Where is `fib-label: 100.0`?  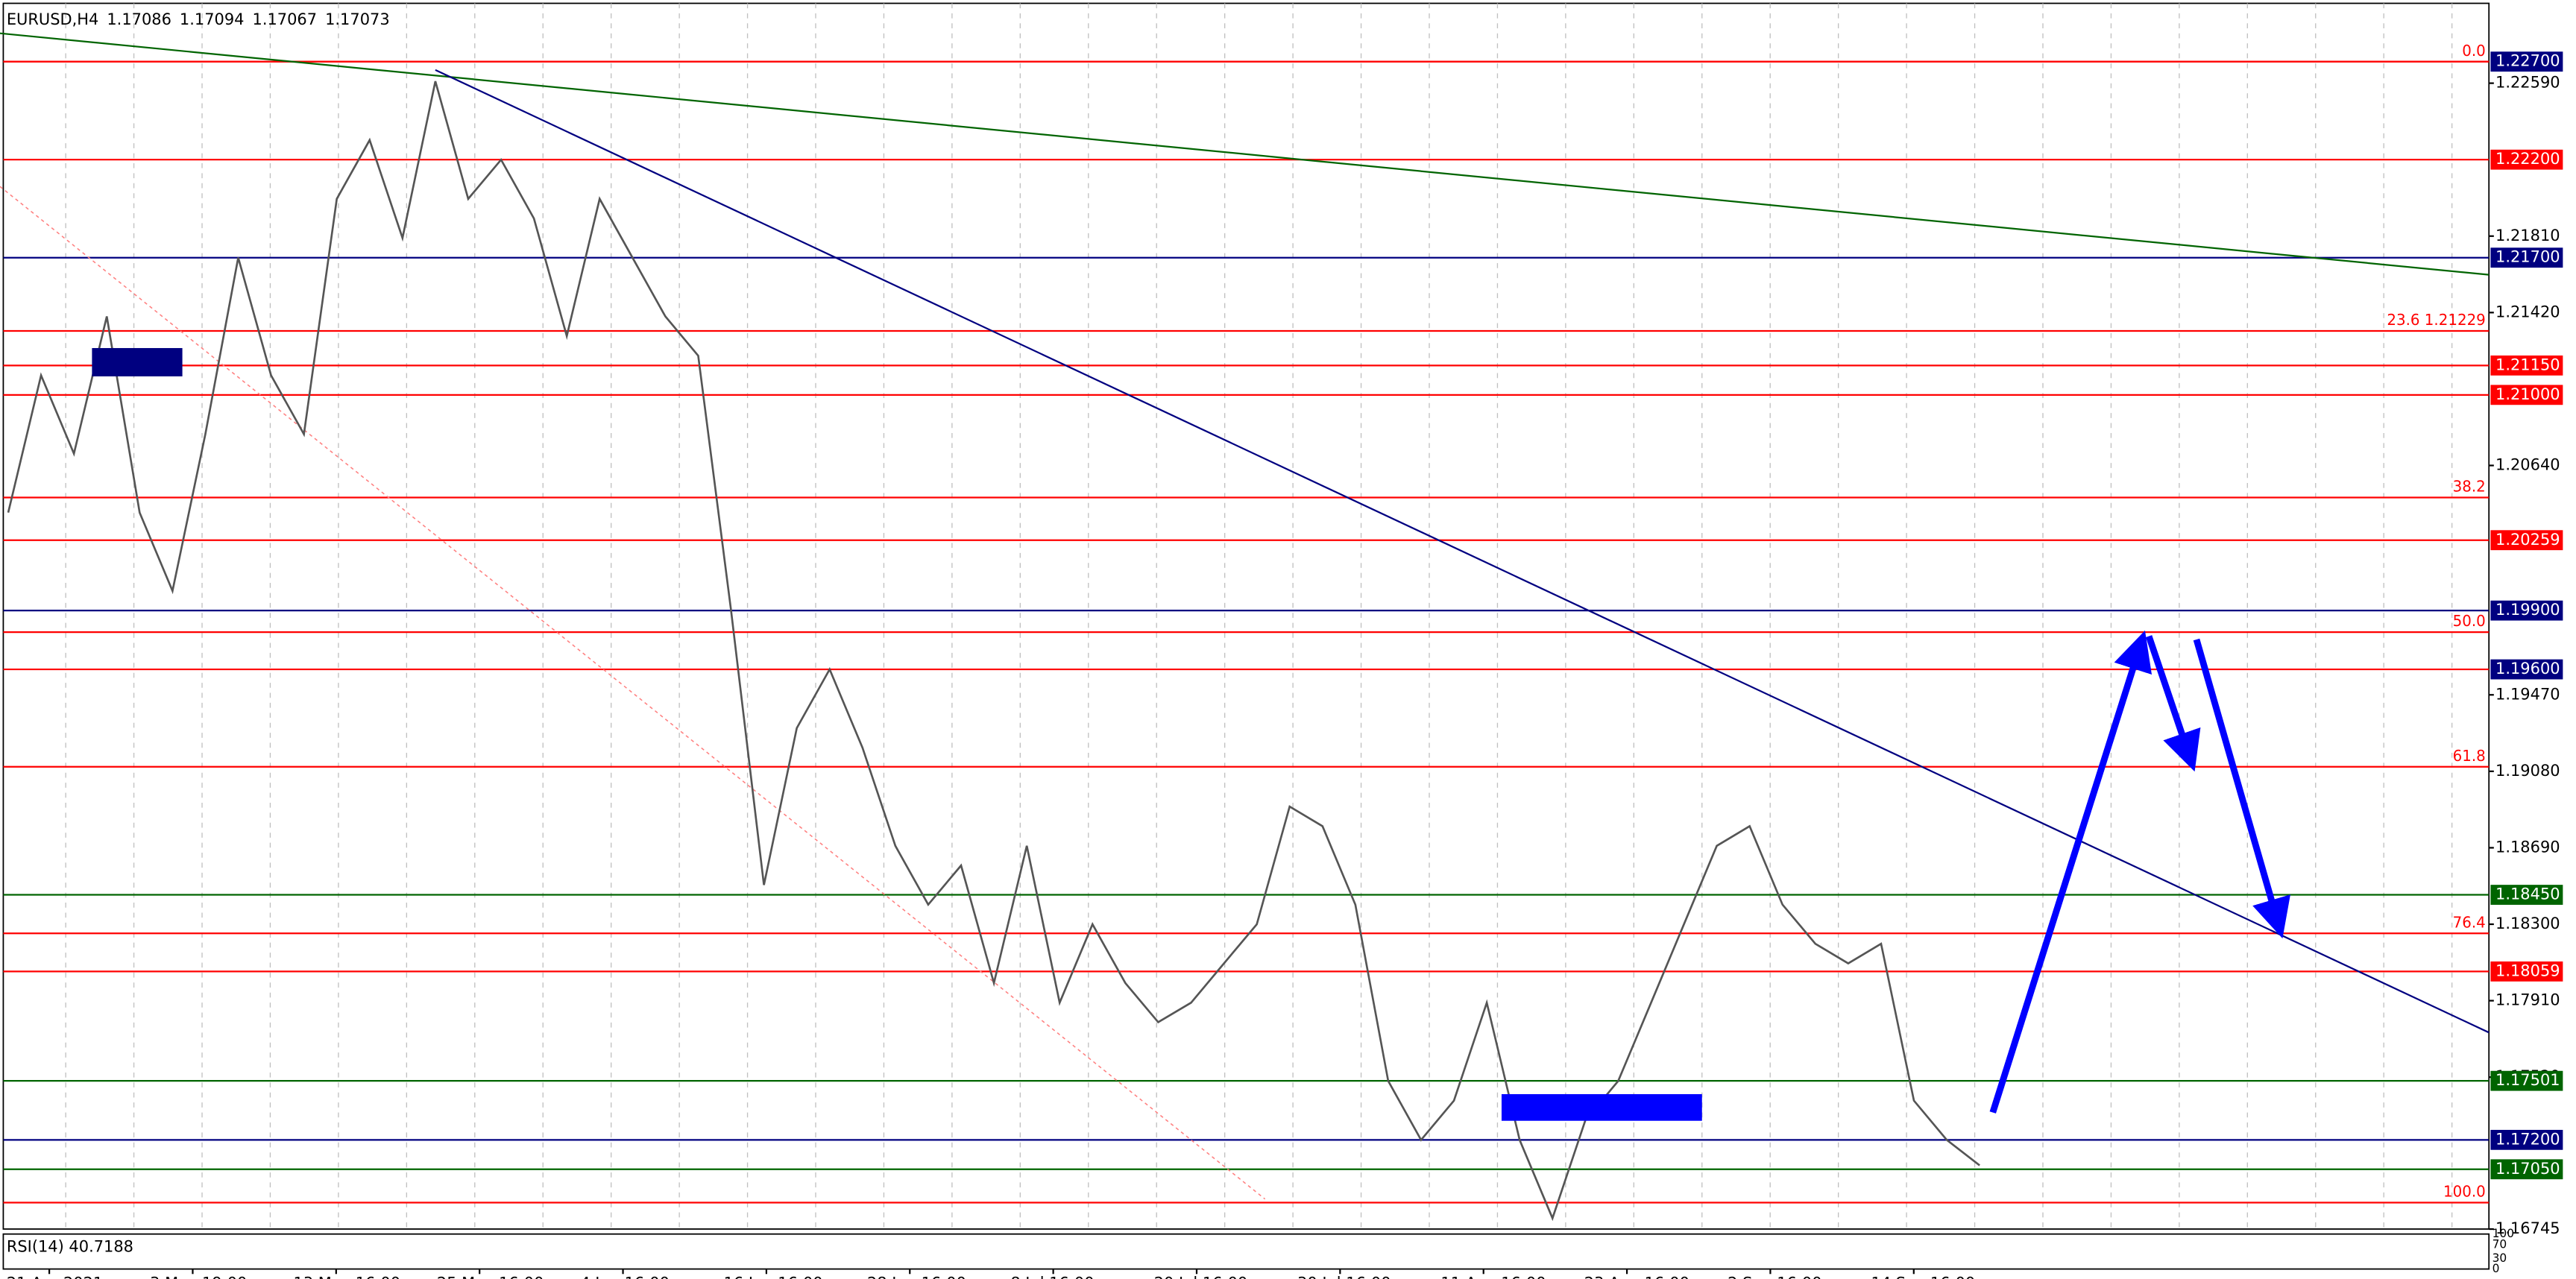 fib-label: 100.0 is located at coordinates (2464, 1192).